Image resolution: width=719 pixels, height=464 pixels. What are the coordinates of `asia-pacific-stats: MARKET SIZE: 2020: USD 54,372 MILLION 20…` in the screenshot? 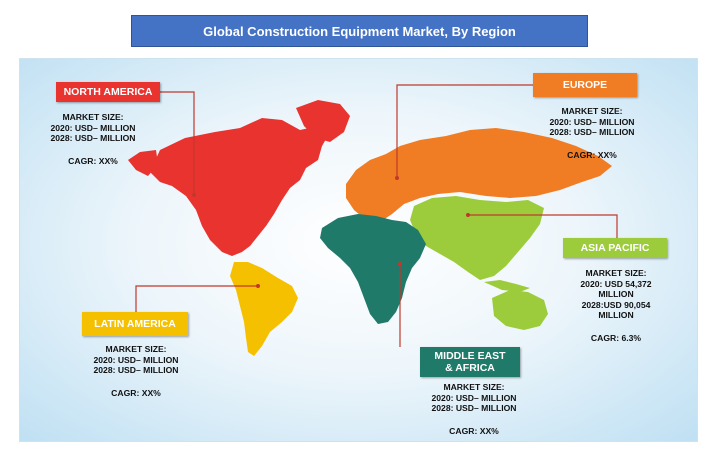 It's located at (616, 305).